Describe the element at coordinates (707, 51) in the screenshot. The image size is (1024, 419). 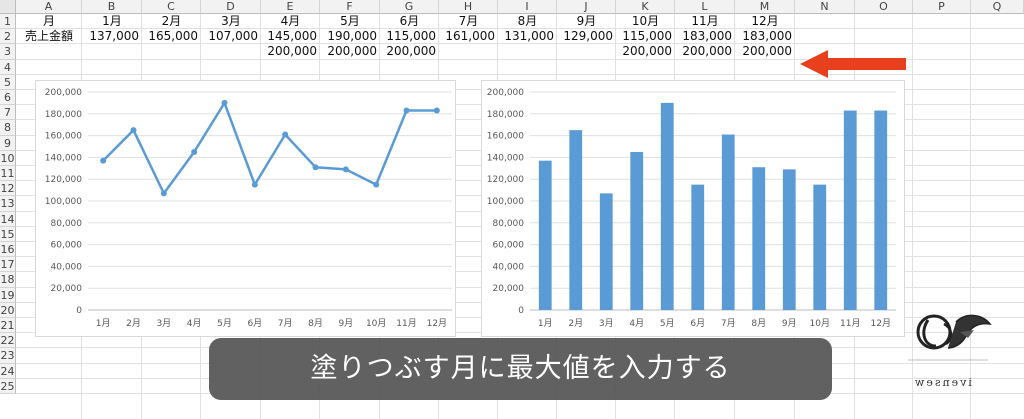
I see `cell-l3: 200,000` at that location.